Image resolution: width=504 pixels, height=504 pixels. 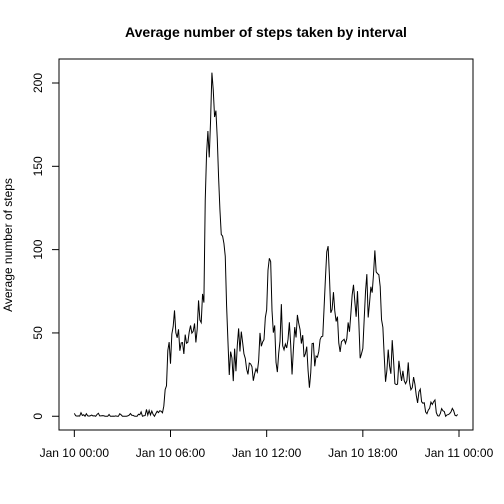 What do you see at coordinates (38, 166) in the screenshot?
I see `y-tick-label: 150` at bounding box center [38, 166].